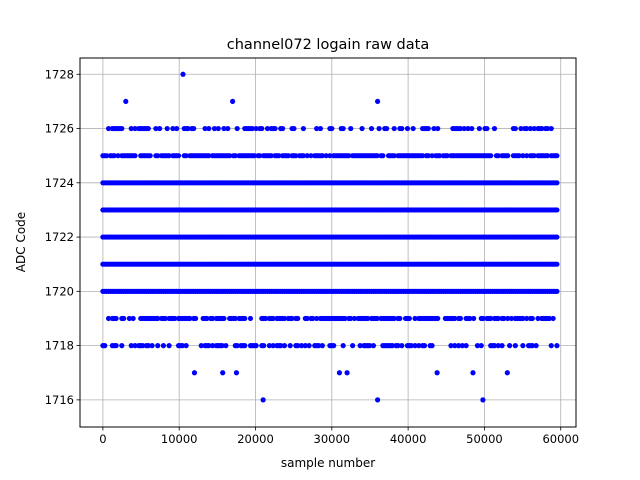 The image size is (640, 480). I want to click on chart-title: channel072 logain raw data, so click(328, 45).